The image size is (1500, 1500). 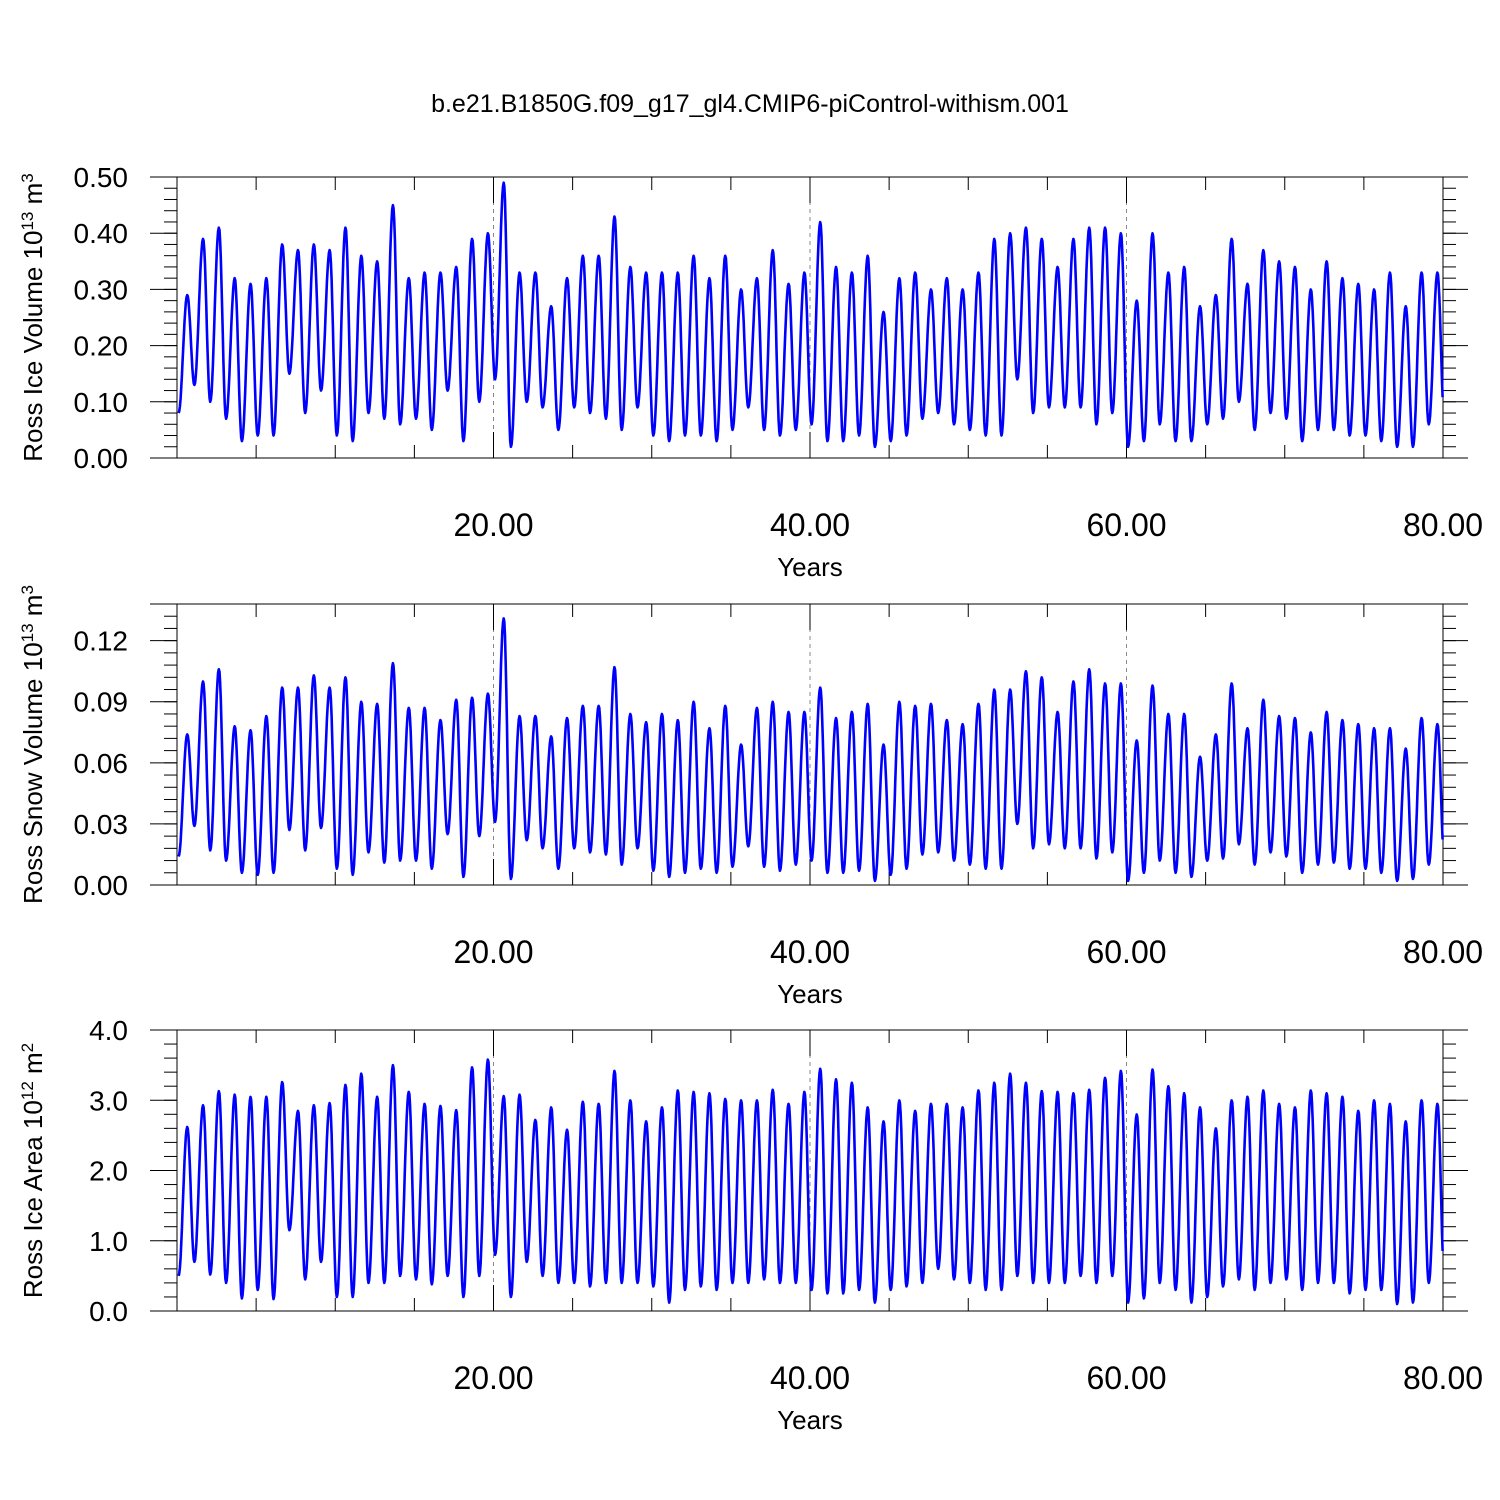 I want to click on y-tick-label: 1.0, so click(x=108, y=1241).